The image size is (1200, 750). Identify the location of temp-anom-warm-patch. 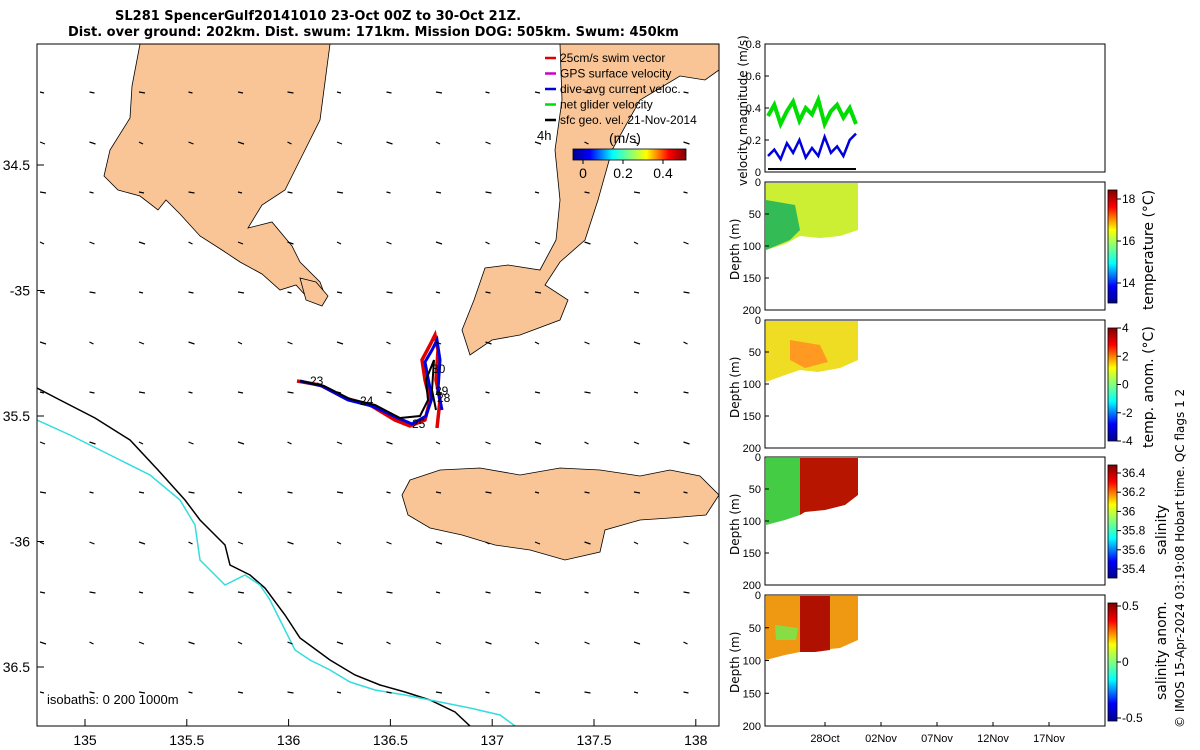
(809, 354).